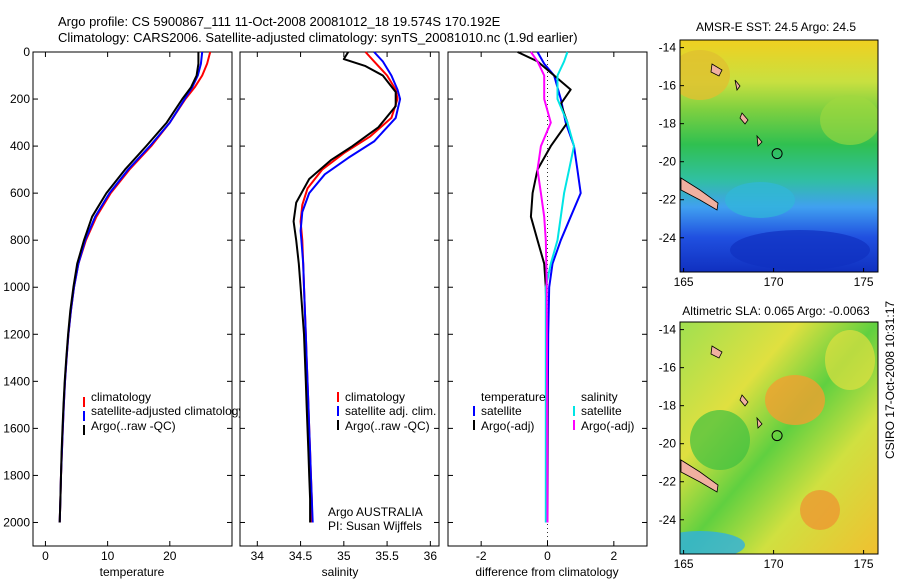 The height and width of the screenshot is (580, 900). What do you see at coordinates (20, 193) in the screenshot?
I see `y-tick-label: 600` at bounding box center [20, 193].